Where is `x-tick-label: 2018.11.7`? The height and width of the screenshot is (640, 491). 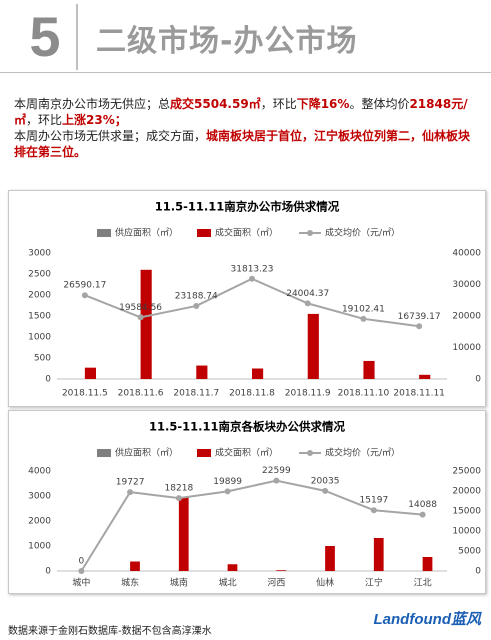 x-tick-label: 2018.11.7 is located at coordinates (196, 394).